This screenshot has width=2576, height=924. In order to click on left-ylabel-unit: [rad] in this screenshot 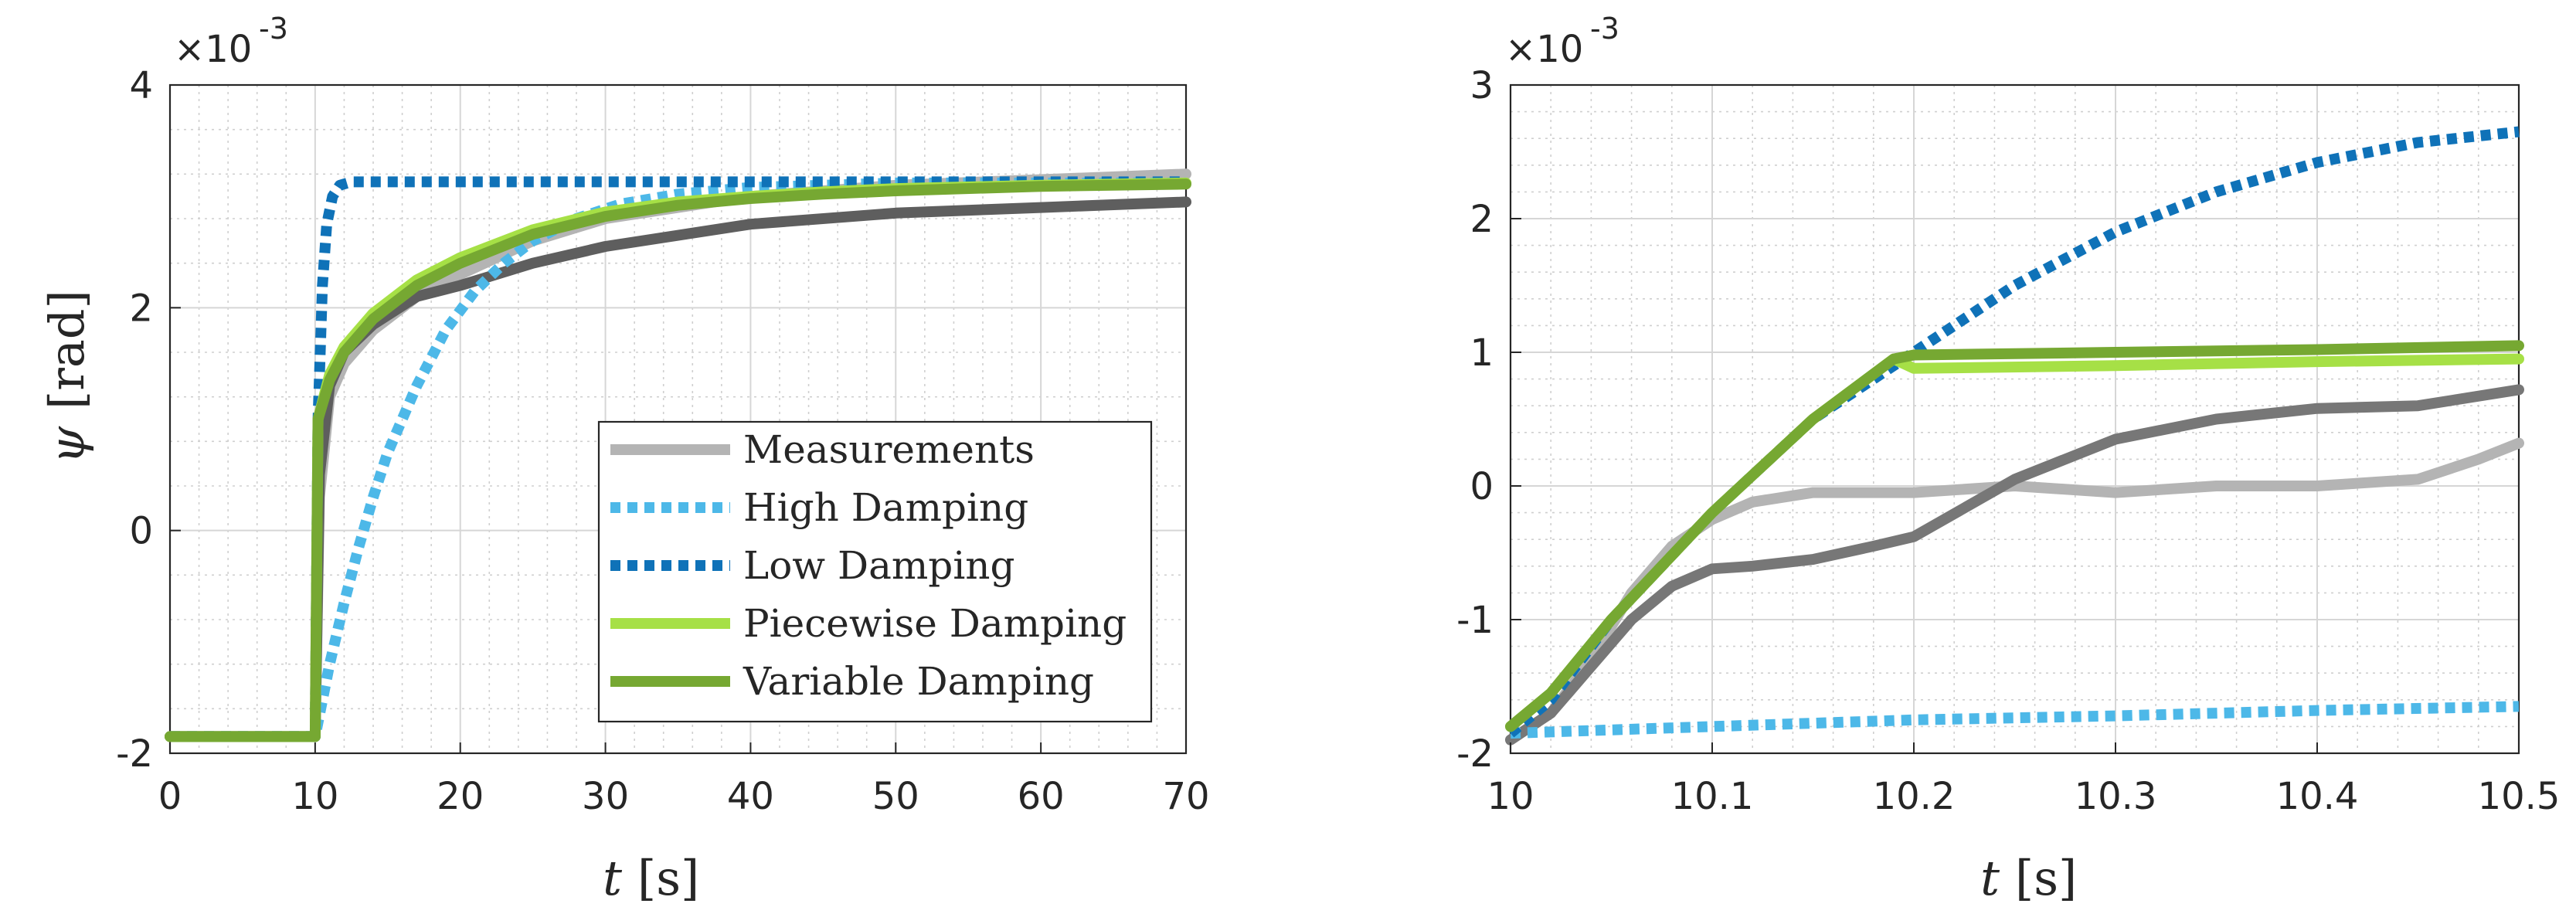, I will do `click(67, 349)`.